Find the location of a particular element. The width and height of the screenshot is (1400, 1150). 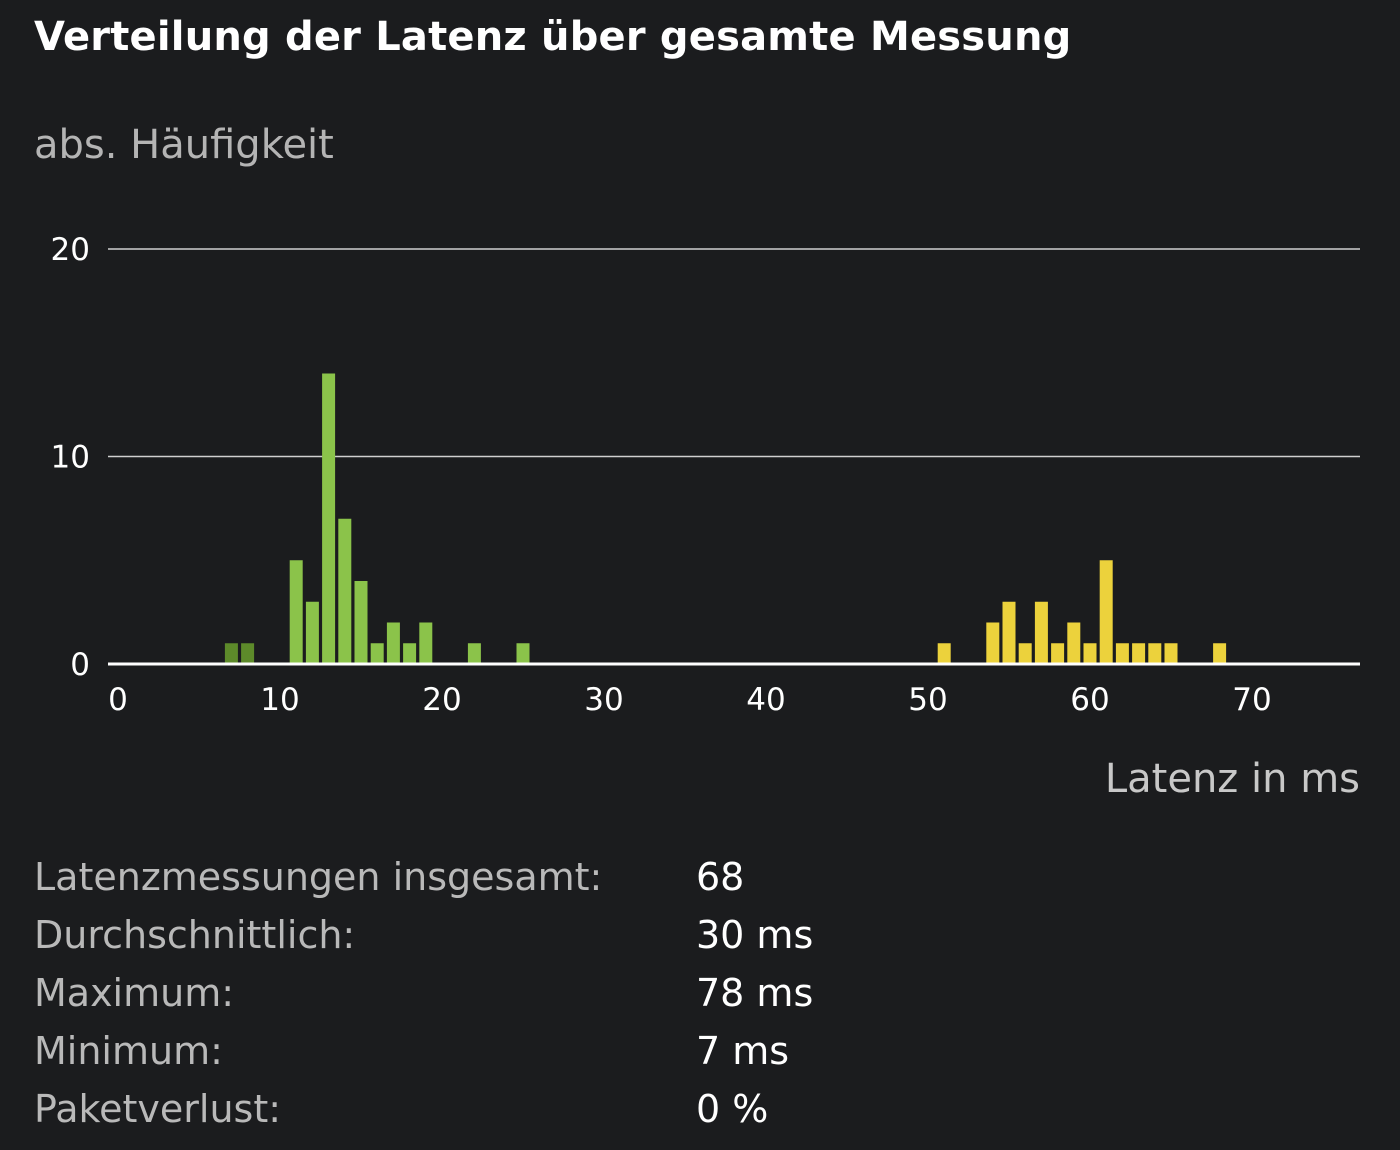

stat-label: Latenzmessungen insgesamt: is located at coordinates (318, 877).